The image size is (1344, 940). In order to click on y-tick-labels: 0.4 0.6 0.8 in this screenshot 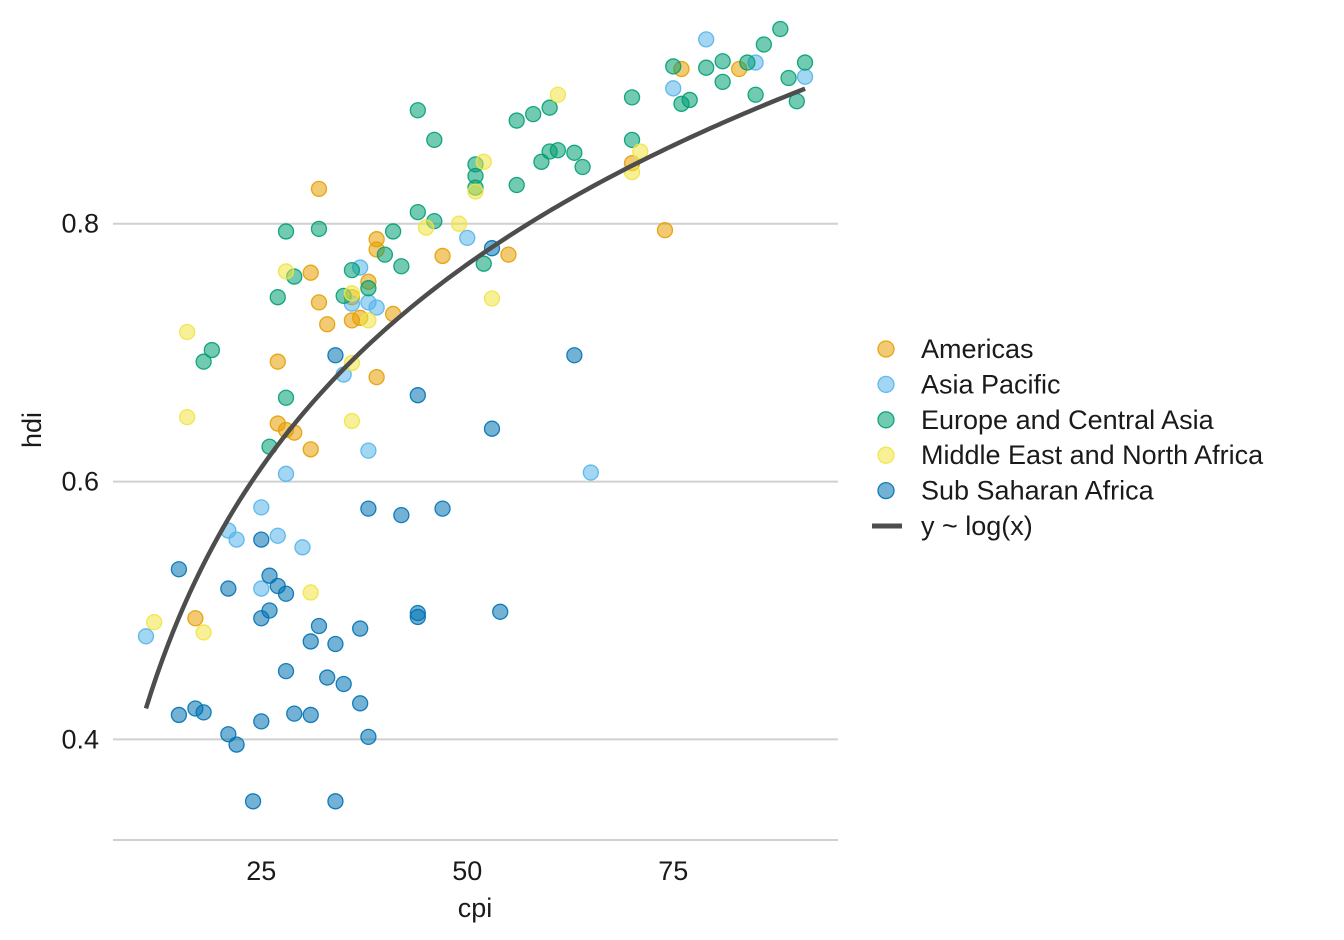, I will do `click(80, 482)`.